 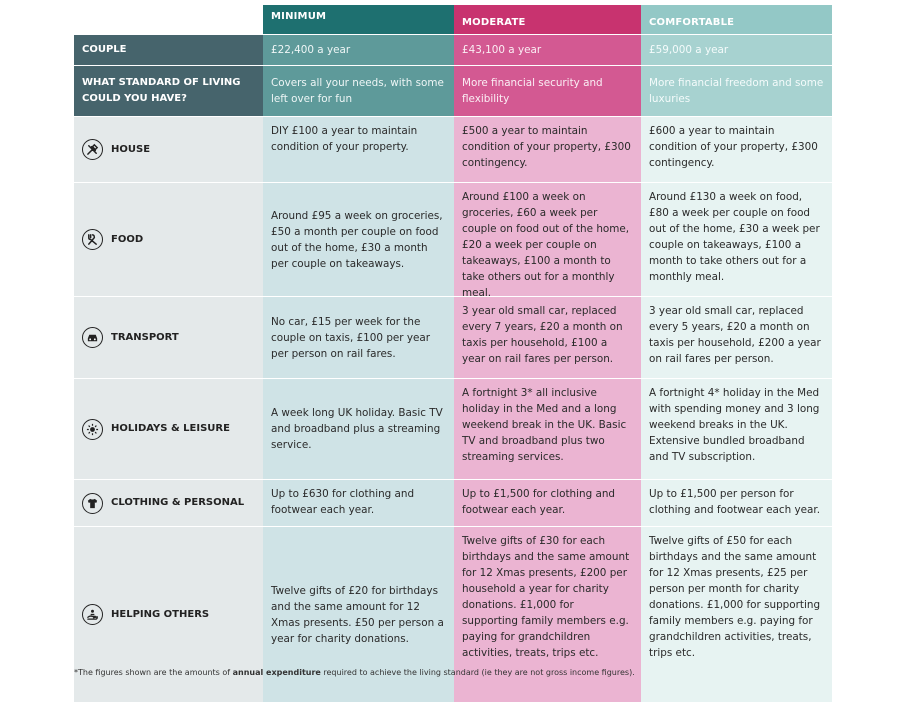 I want to click on couple-minimum: £22,400 a year, so click(x=358, y=50).